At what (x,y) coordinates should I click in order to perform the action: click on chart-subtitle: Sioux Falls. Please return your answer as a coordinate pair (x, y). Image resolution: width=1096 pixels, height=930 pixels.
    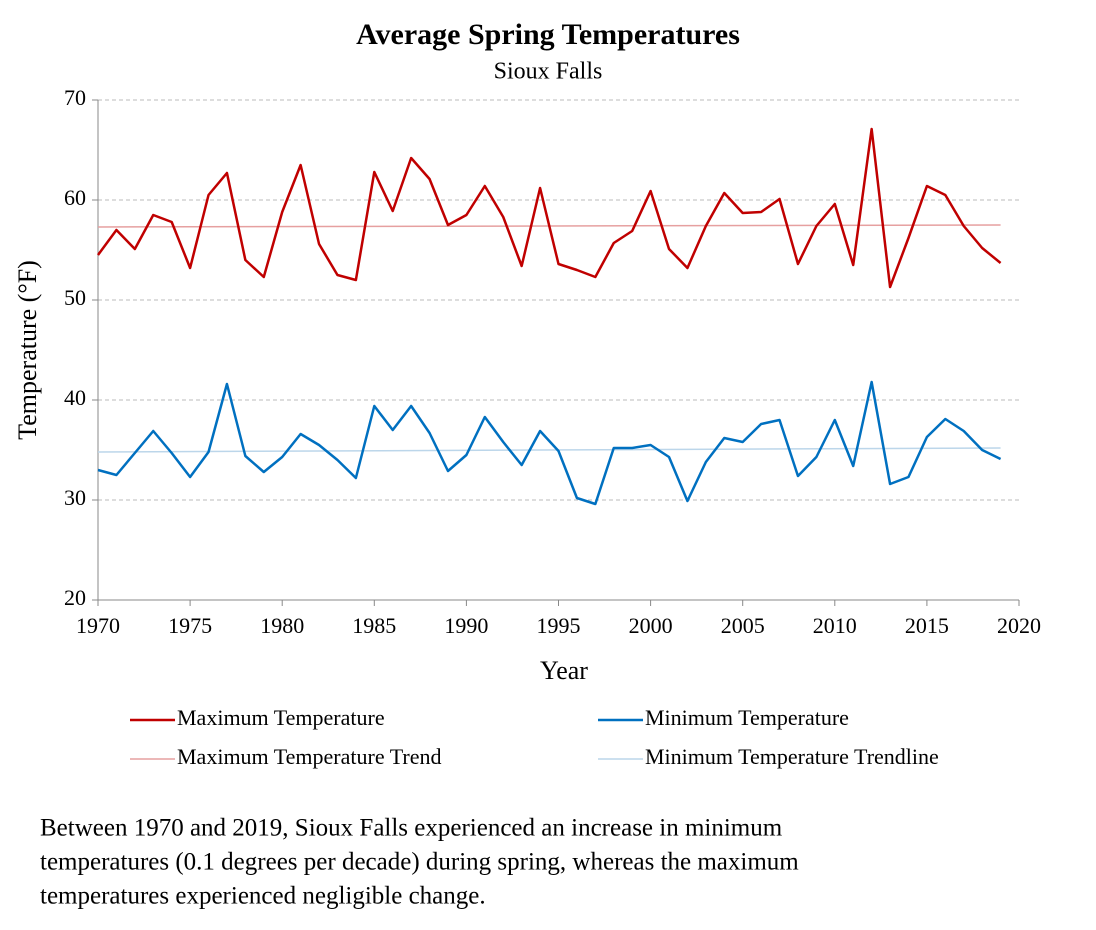
    Looking at the image, I should click on (548, 72).